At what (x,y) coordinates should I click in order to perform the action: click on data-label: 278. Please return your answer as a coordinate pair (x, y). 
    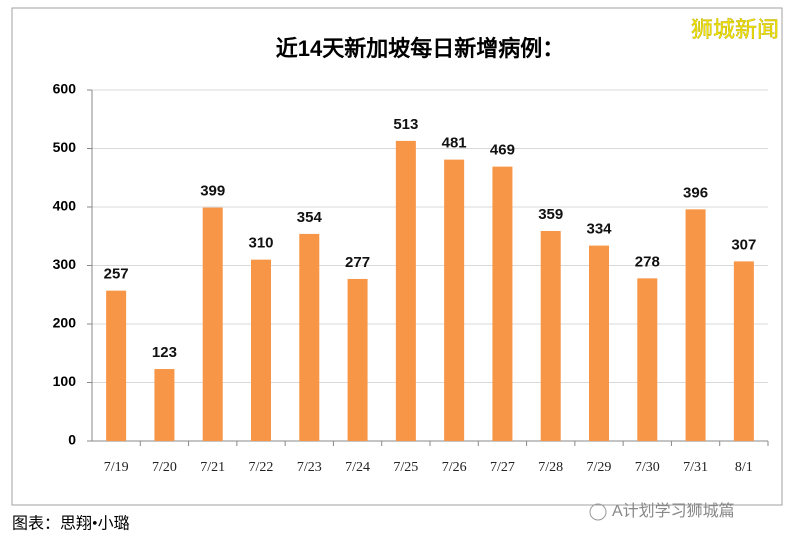
    Looking at the image, I should click on (647, 261).